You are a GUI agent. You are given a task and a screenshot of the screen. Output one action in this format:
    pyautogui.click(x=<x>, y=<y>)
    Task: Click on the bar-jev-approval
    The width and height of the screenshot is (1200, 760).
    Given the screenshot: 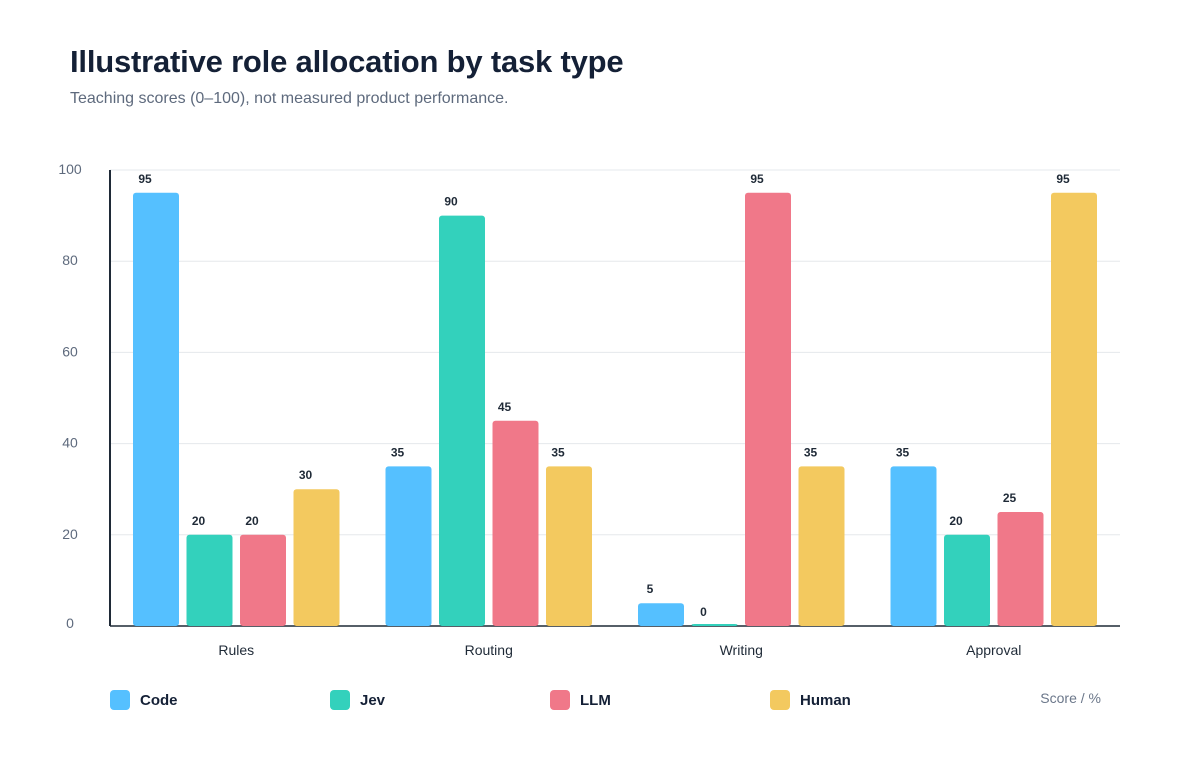 What is the action you would take?
    pyautogui.click(x=967, y=580)
    